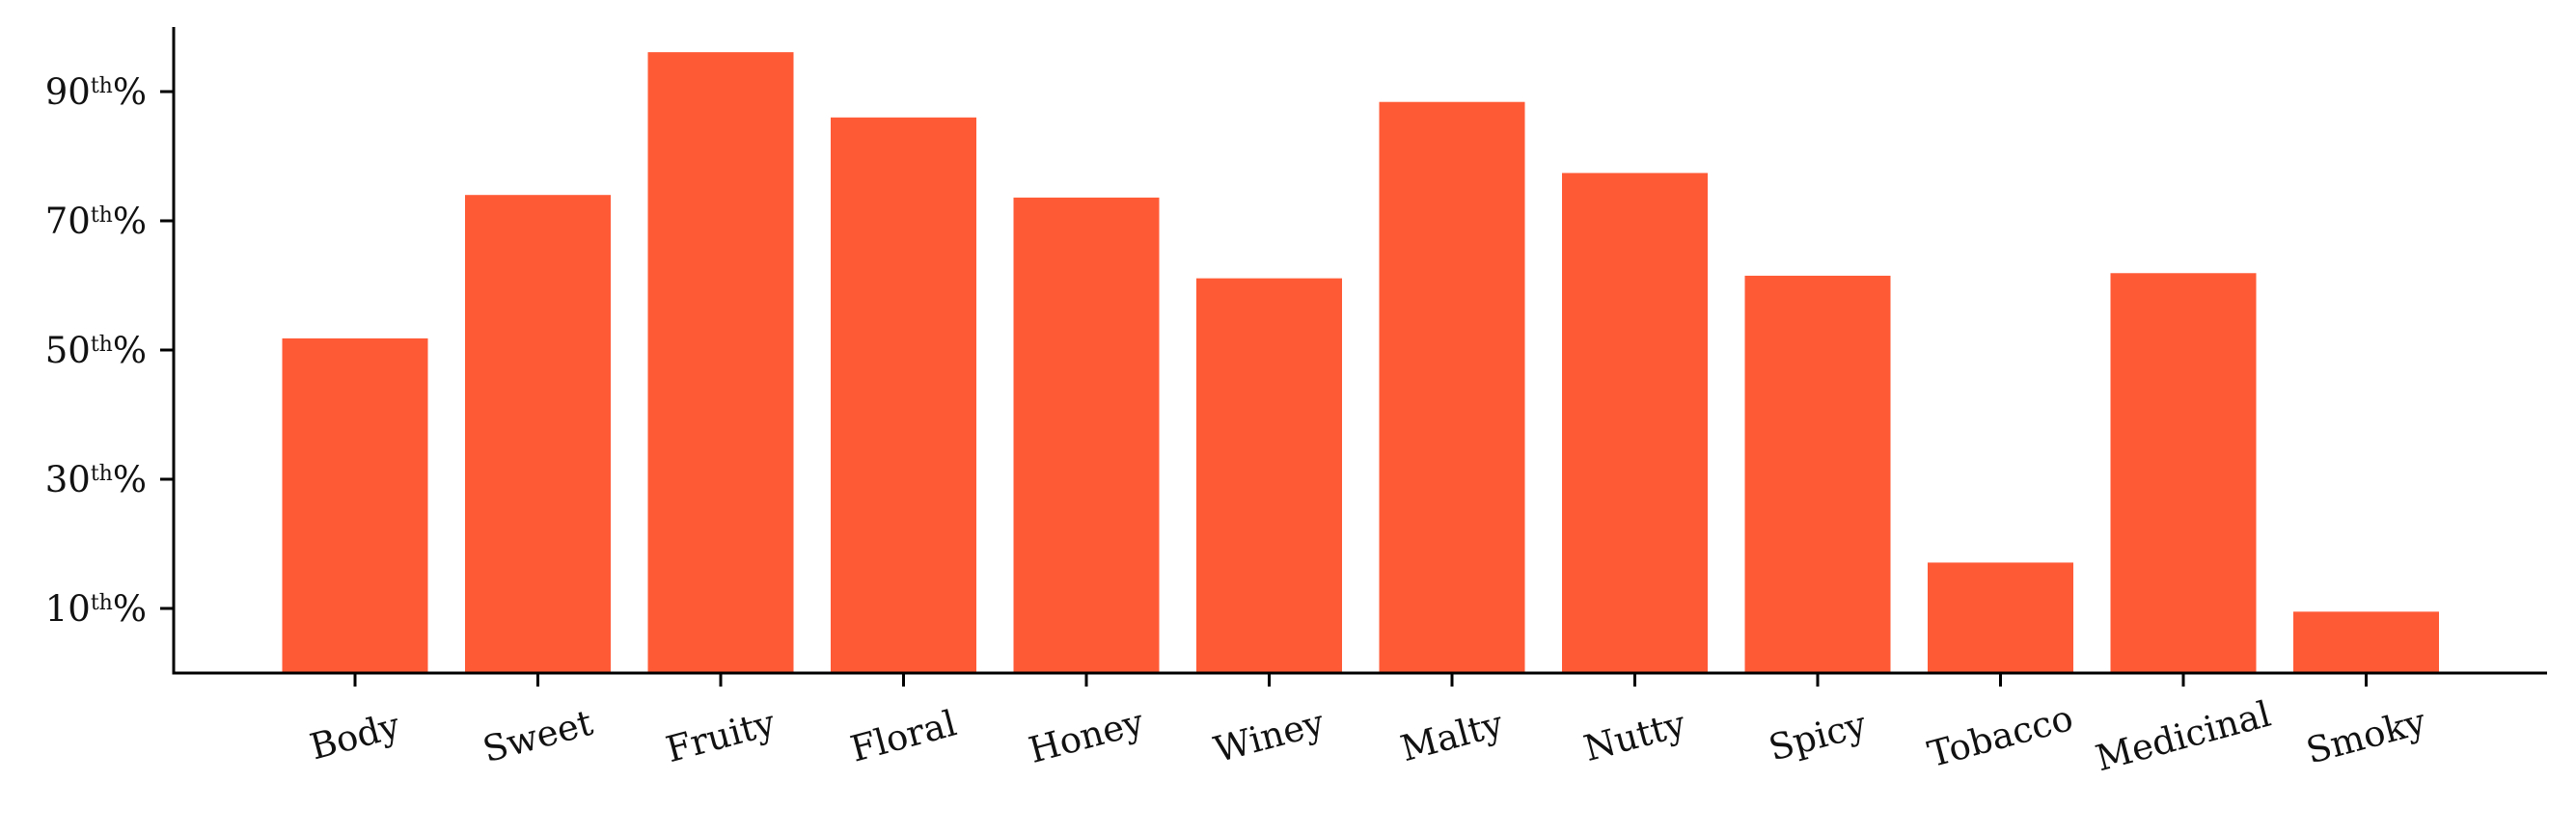 This screenshot has height=836, width=2576. Describe the element at coordinates (2366, 735) in the screenshot. I see `x-tick-label: Smoky` at that location.